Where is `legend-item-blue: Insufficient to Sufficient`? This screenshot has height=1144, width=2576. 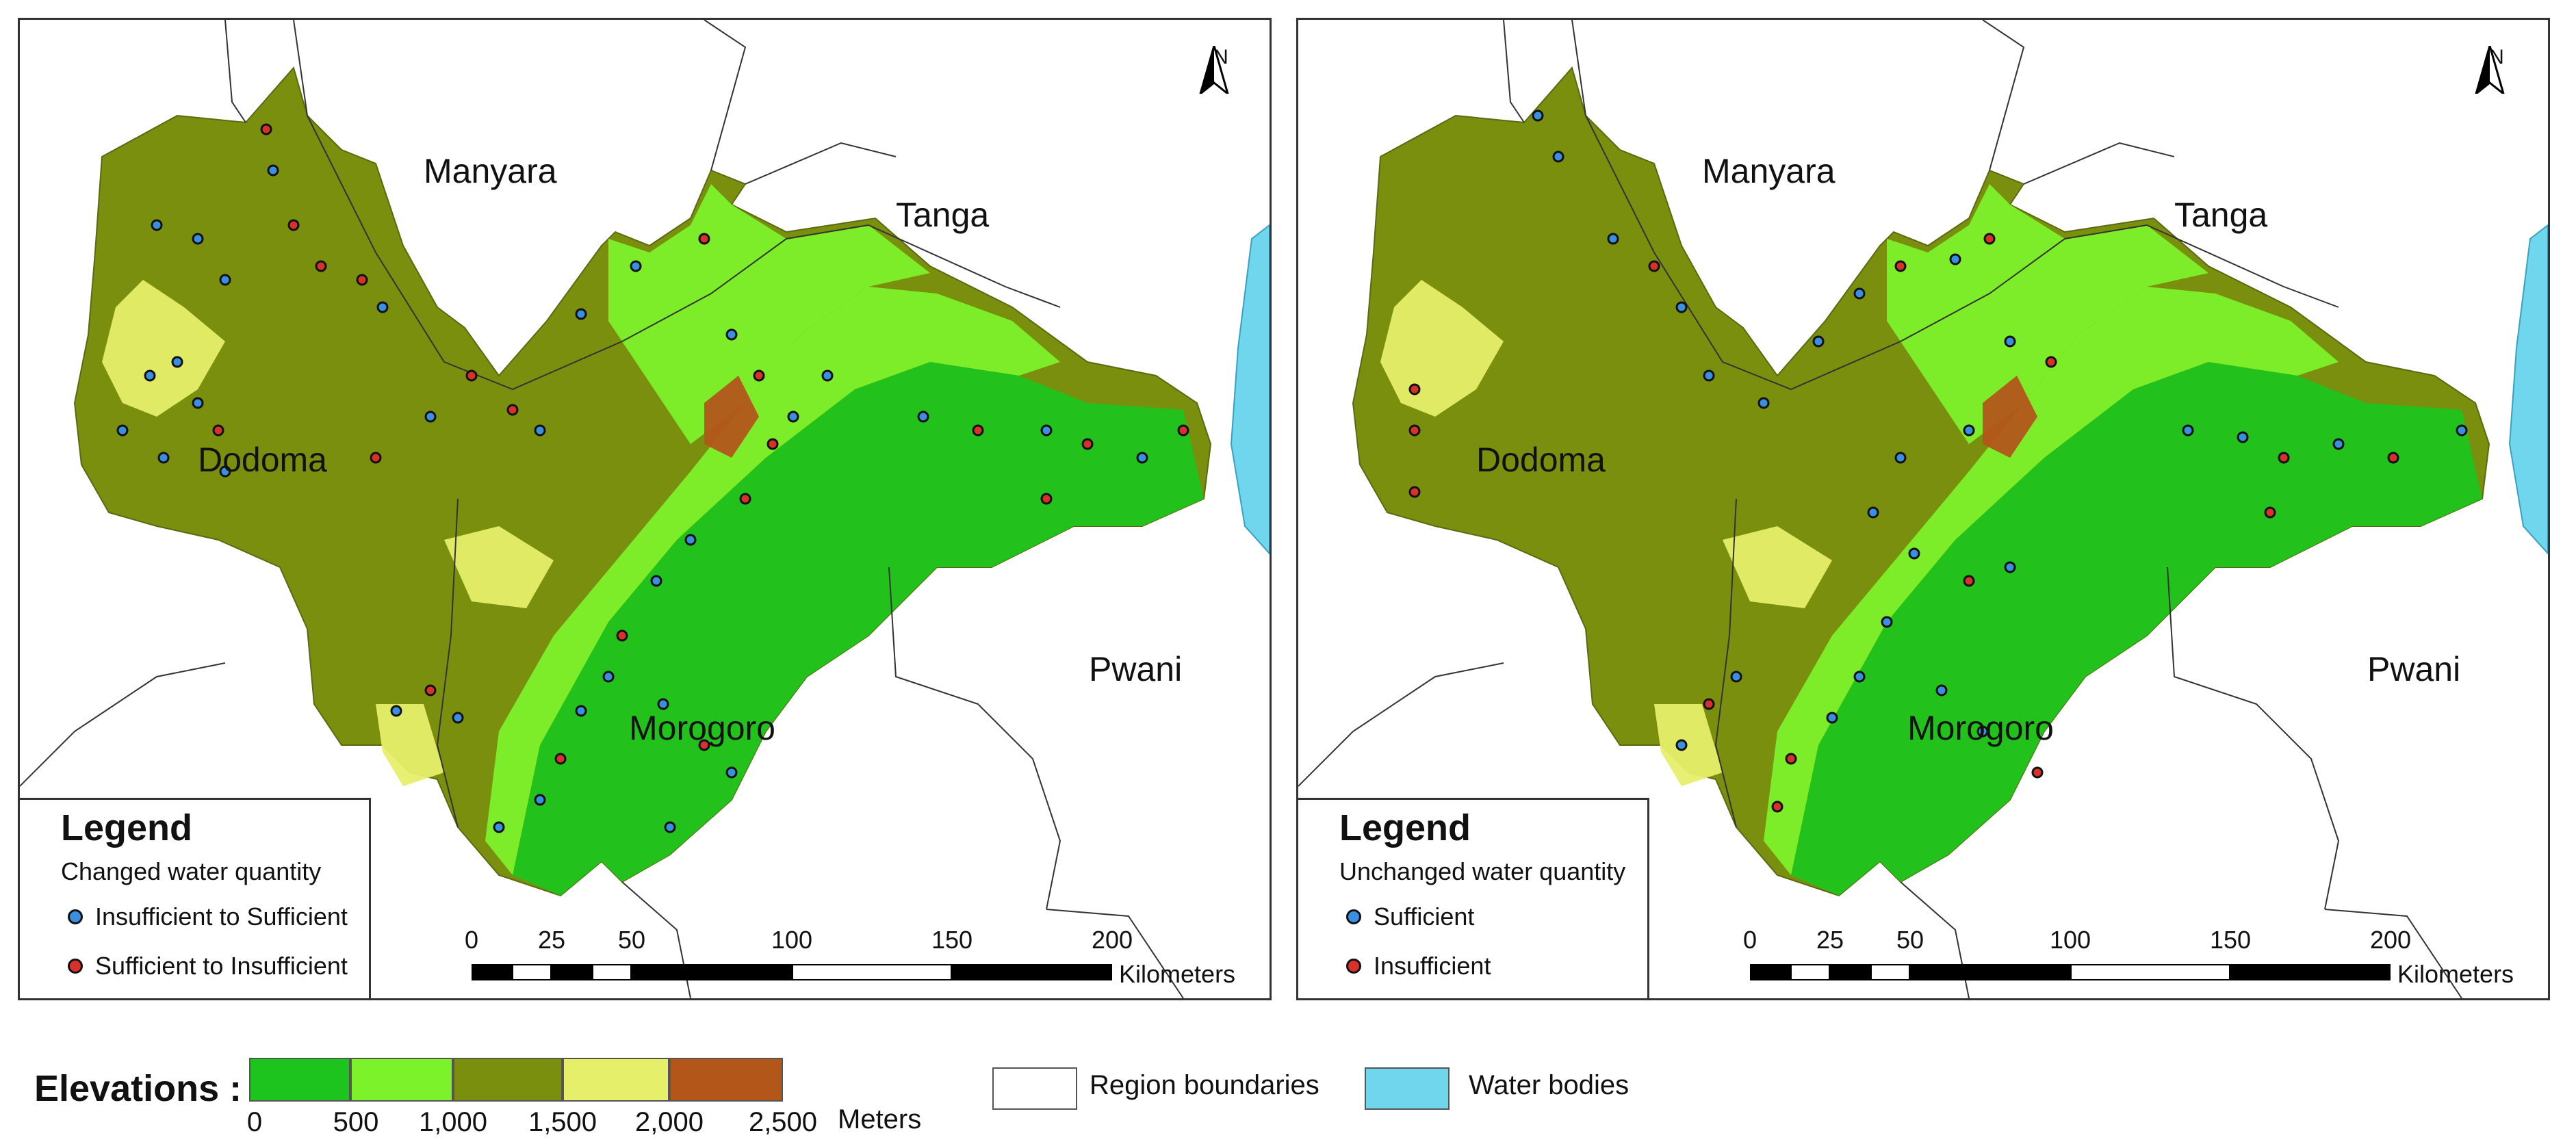
legend-item-blue: Insufficient to Sufficient is located at coordinates (208, 916).